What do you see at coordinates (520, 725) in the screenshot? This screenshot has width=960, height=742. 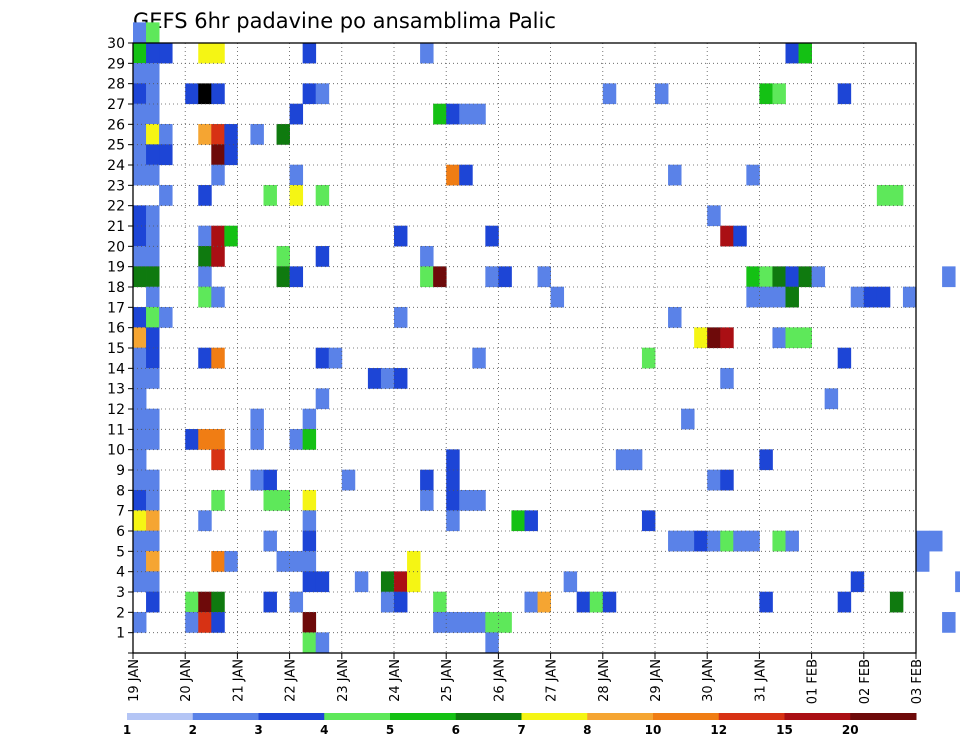 I see `color-legend: 1 2 3 4 5 6 7 8 10 12 15 20` at bounding box center [520, 725].